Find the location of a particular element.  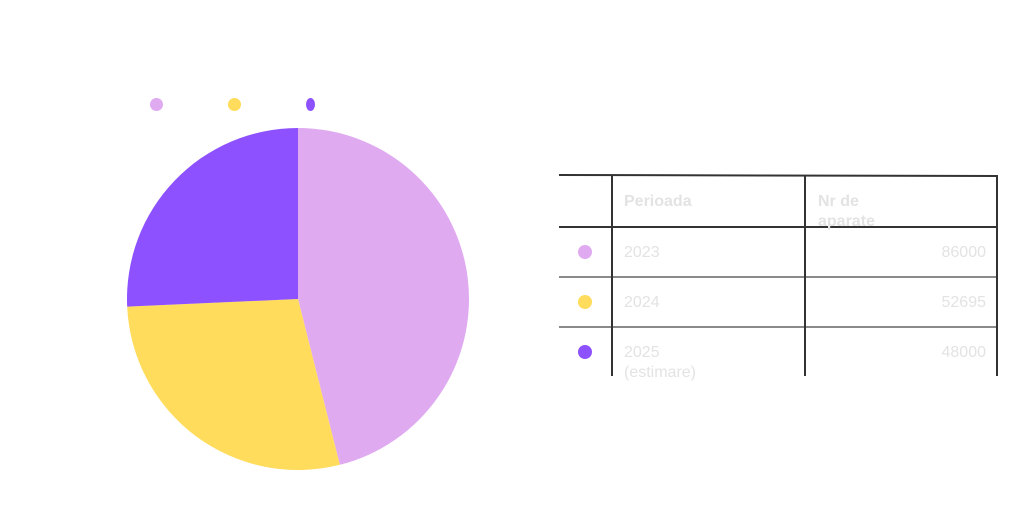

table-row-dot-2023 is located at coordinates (585, 252).